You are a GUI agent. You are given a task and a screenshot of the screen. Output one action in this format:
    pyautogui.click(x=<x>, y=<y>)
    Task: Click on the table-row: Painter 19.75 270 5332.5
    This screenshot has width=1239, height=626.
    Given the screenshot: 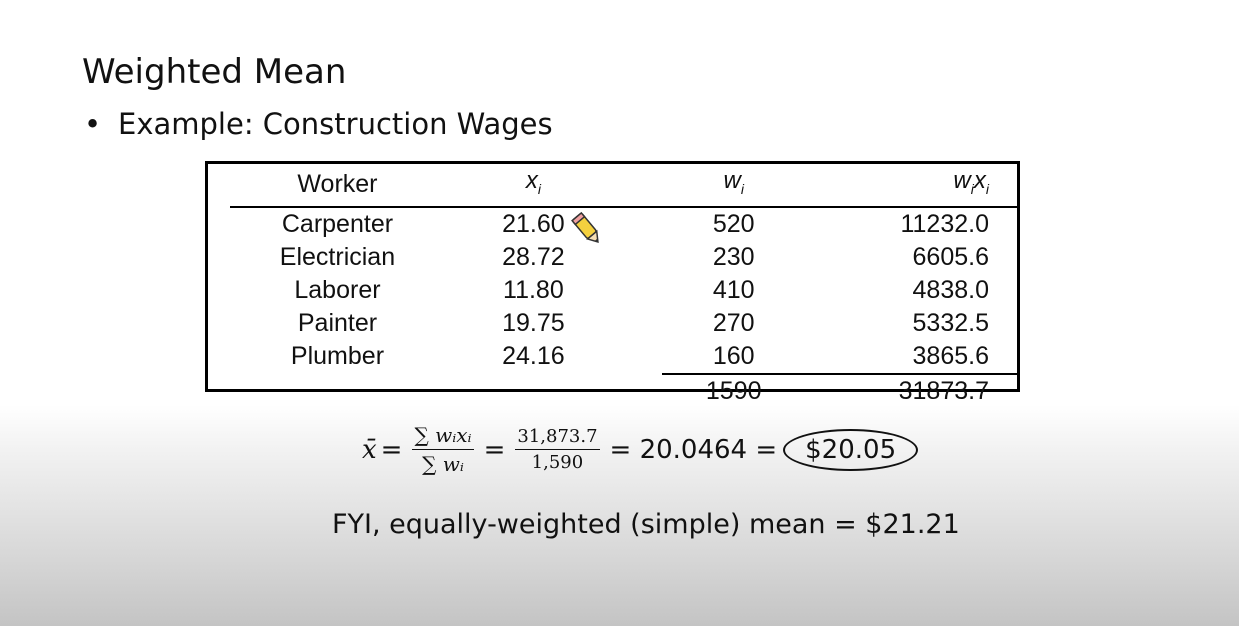 What is the action you would take?
    pyautogui.click(x=623, y=323)
    